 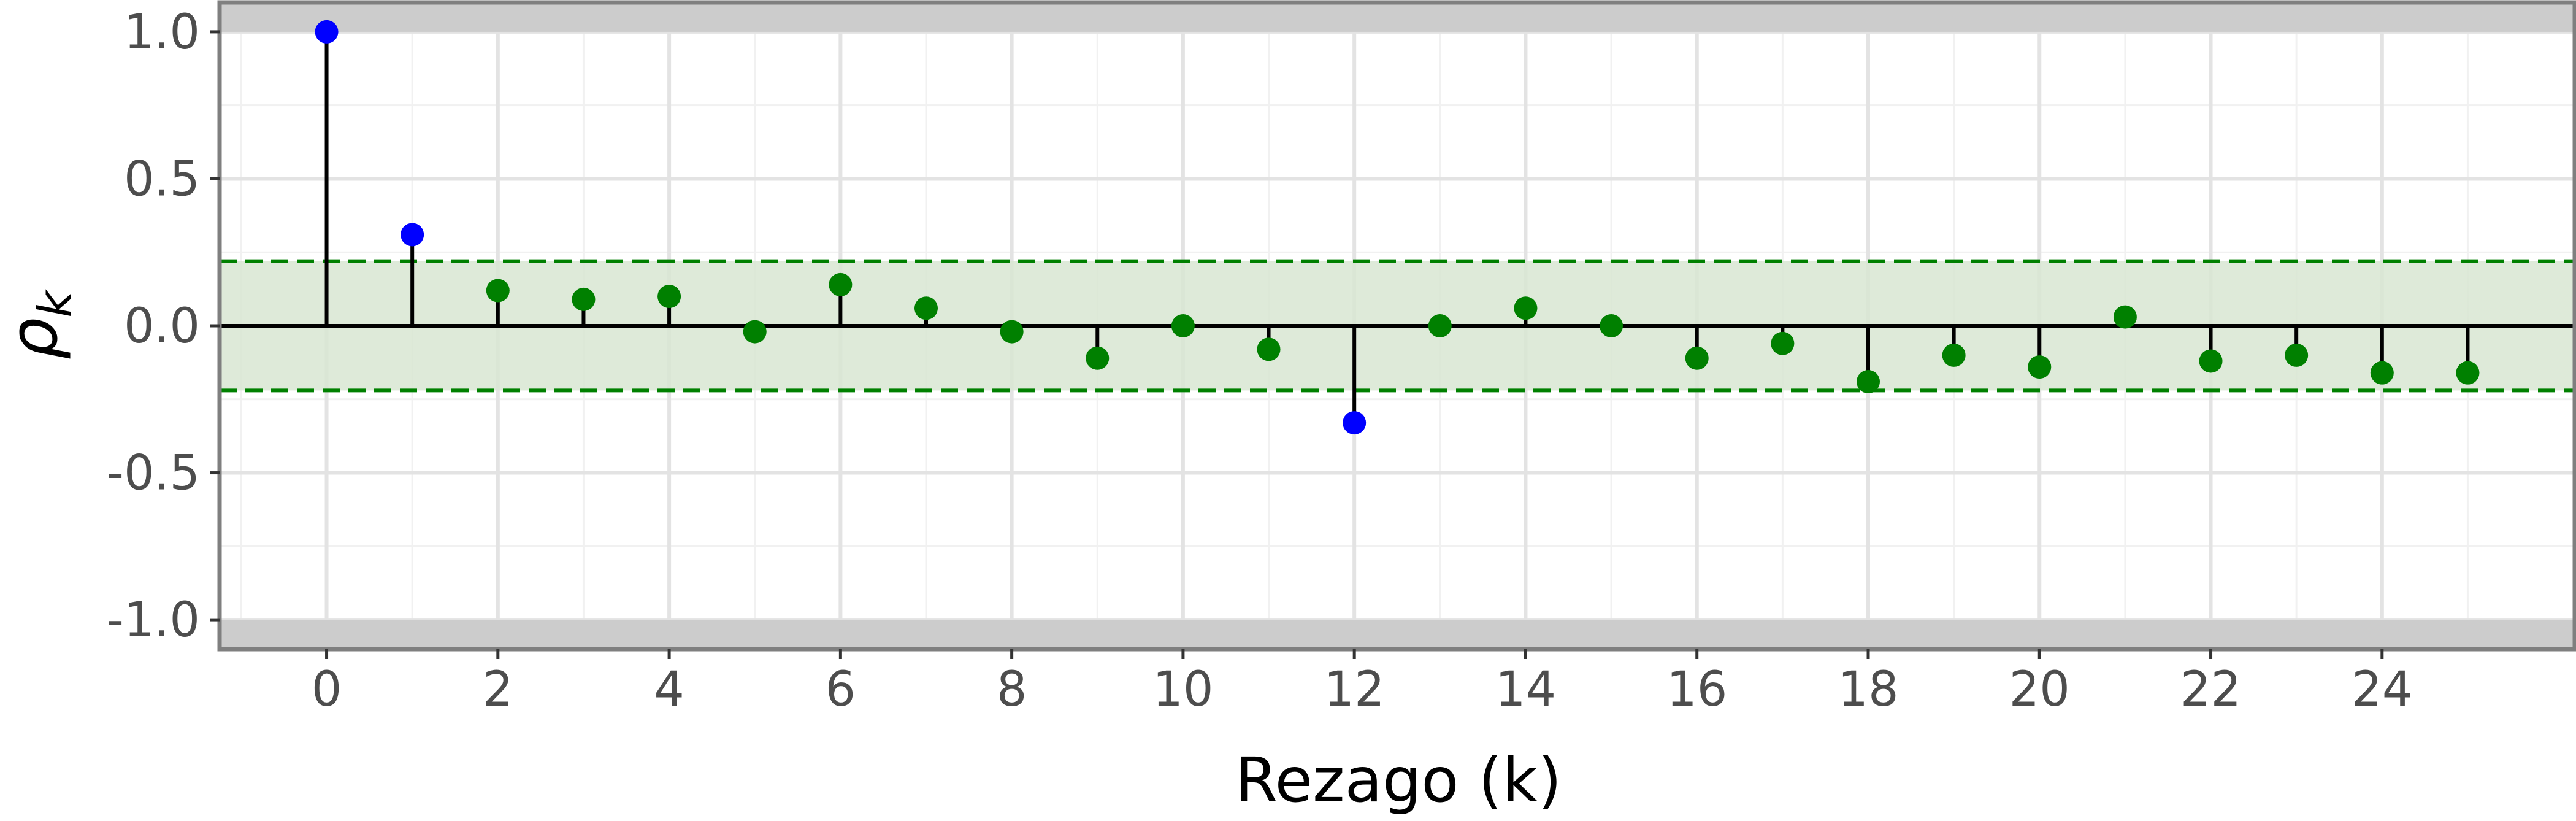 What do you see at coordinates (153, 620) in the screenshot?
I see `y-tick-label: -1.0` at bounding box center [153, 620].